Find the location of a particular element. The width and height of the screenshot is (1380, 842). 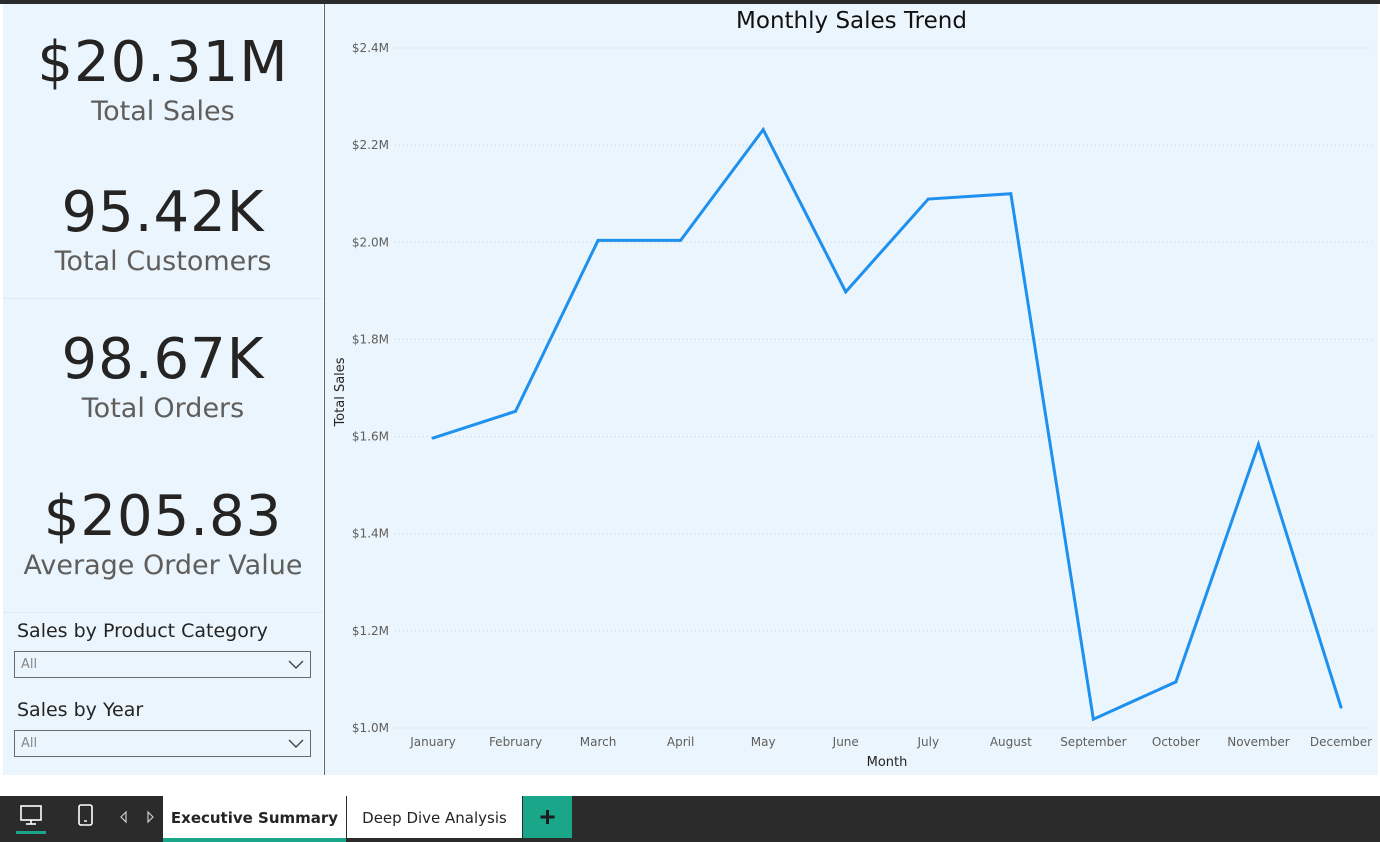

kpi-value: 95.42K is located at coordinates (163, 212).